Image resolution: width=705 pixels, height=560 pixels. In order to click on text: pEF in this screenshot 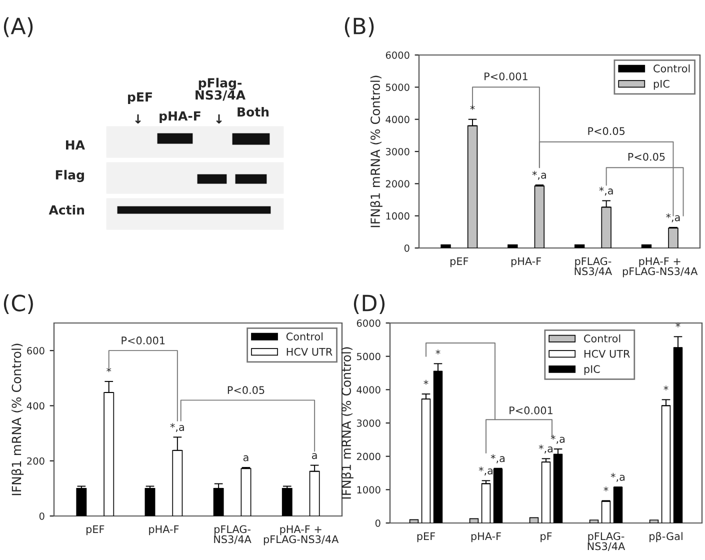, I will do `click(140, 98)`.